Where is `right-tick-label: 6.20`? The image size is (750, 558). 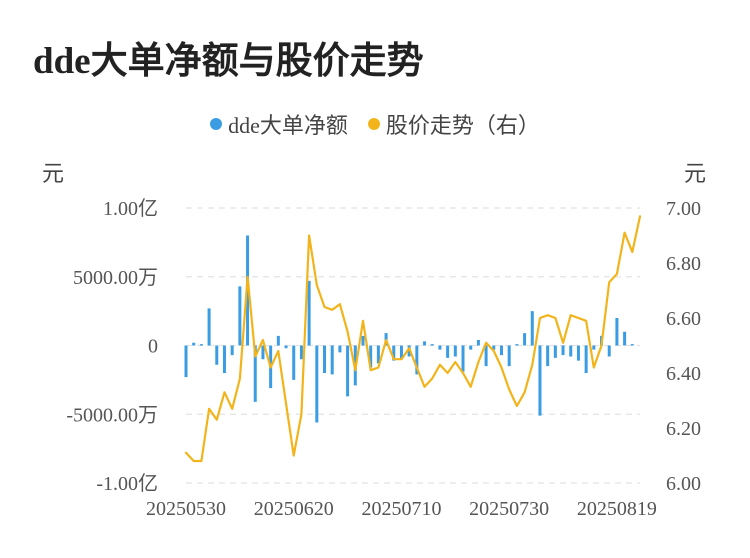
right-tick-label: 6.20 is located at coordinates (683, 429).